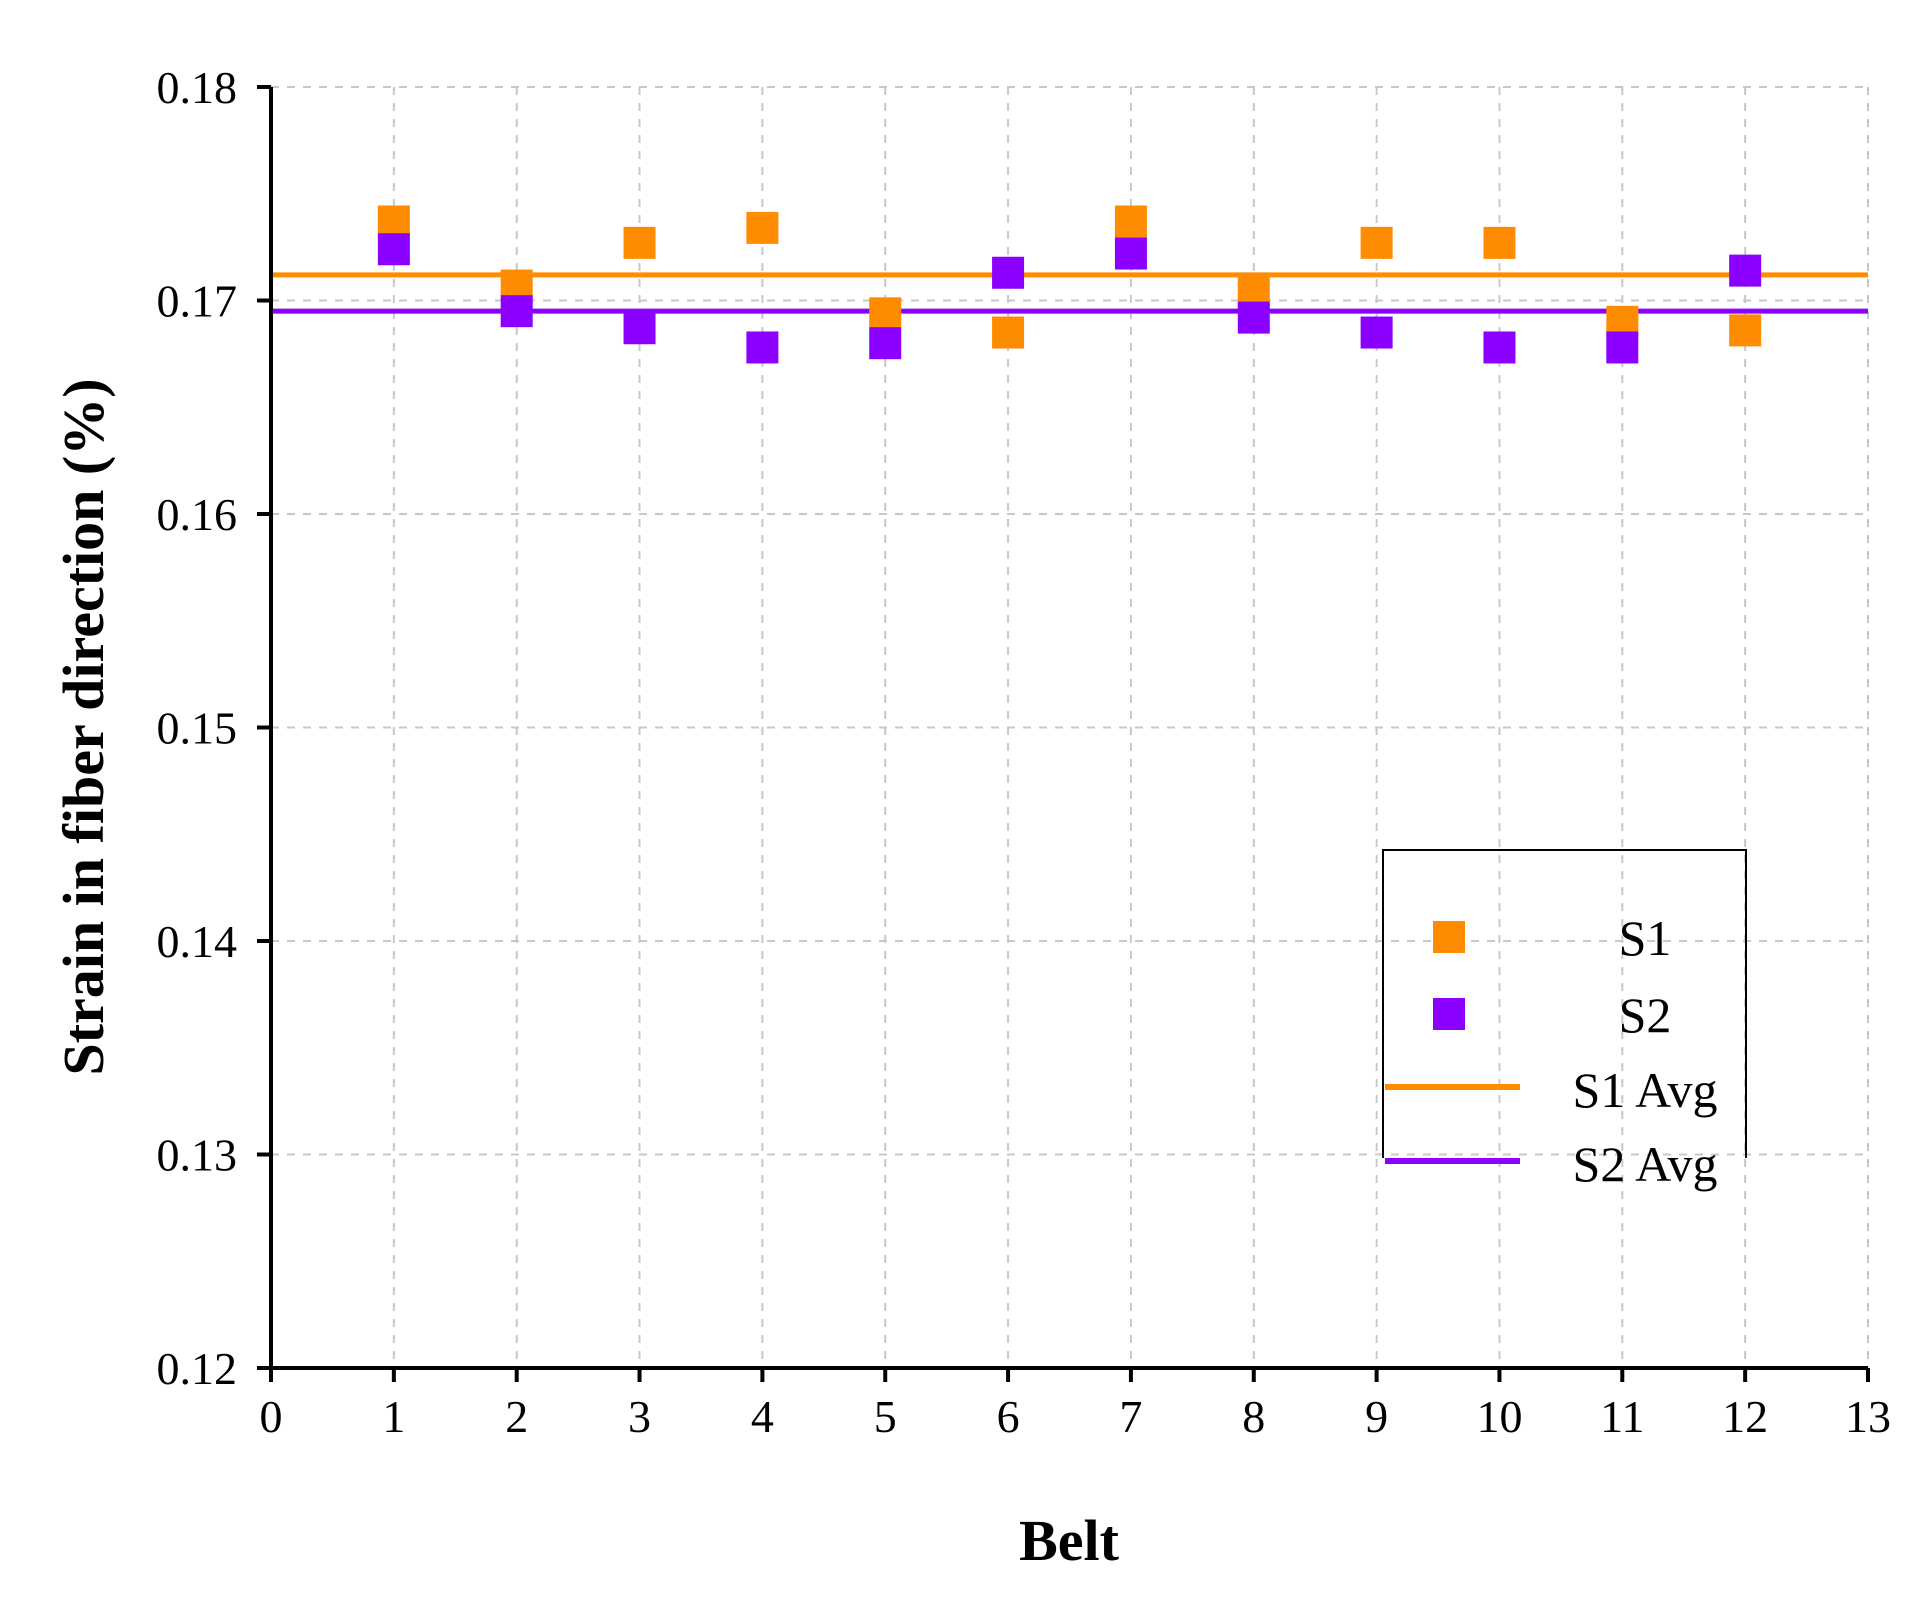 This screenshot has width=1927, height=1608. What do you see at coordinates (1622, 1416) in the screenshot?
I see `x-tick-label: 11` at bounding box center [1622, 1416].